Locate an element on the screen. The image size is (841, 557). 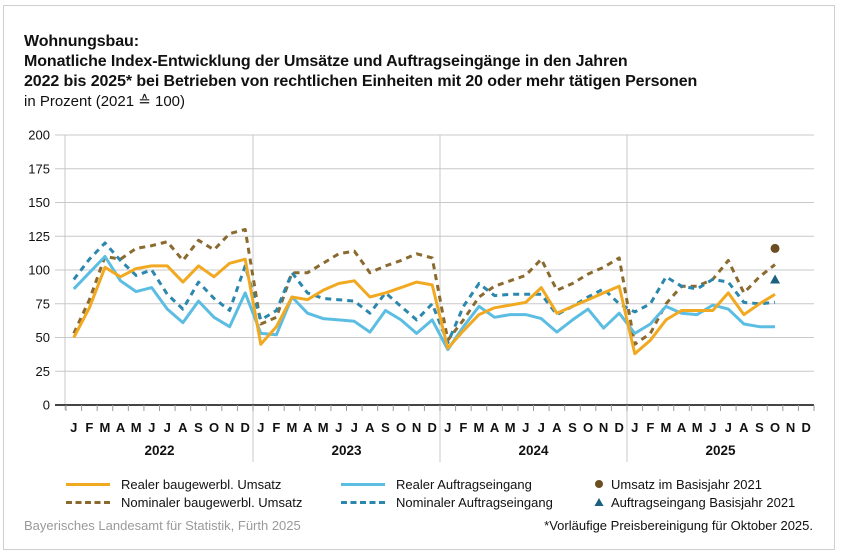
y-tick-label: 100 is located at coordinates (39, 270).